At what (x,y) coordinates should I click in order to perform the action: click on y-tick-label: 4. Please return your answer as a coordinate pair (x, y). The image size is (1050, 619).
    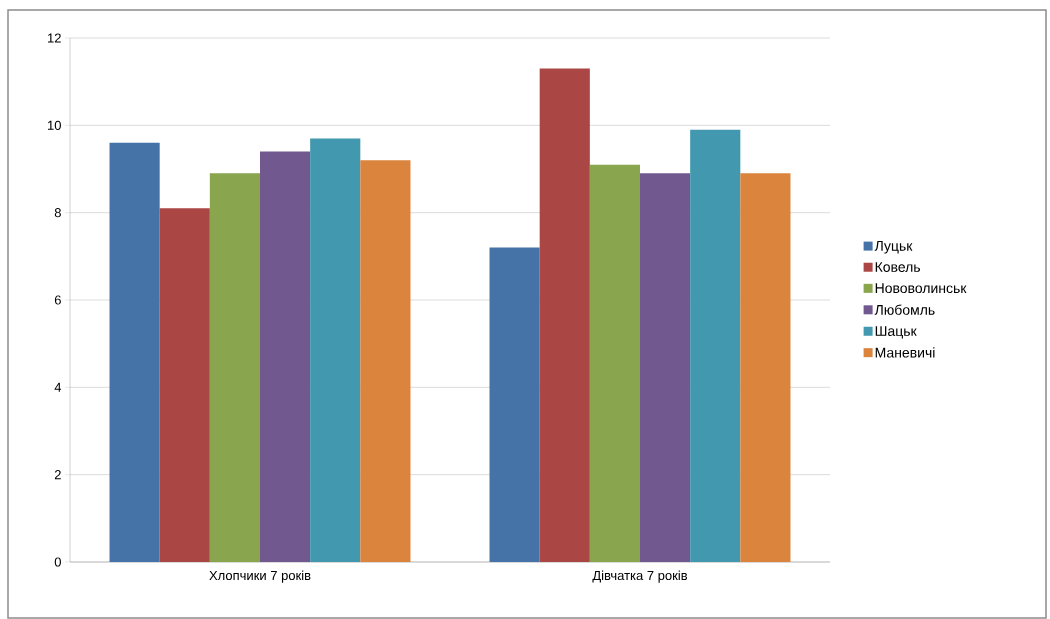
    Looking at the image, I should click on (58, 387).